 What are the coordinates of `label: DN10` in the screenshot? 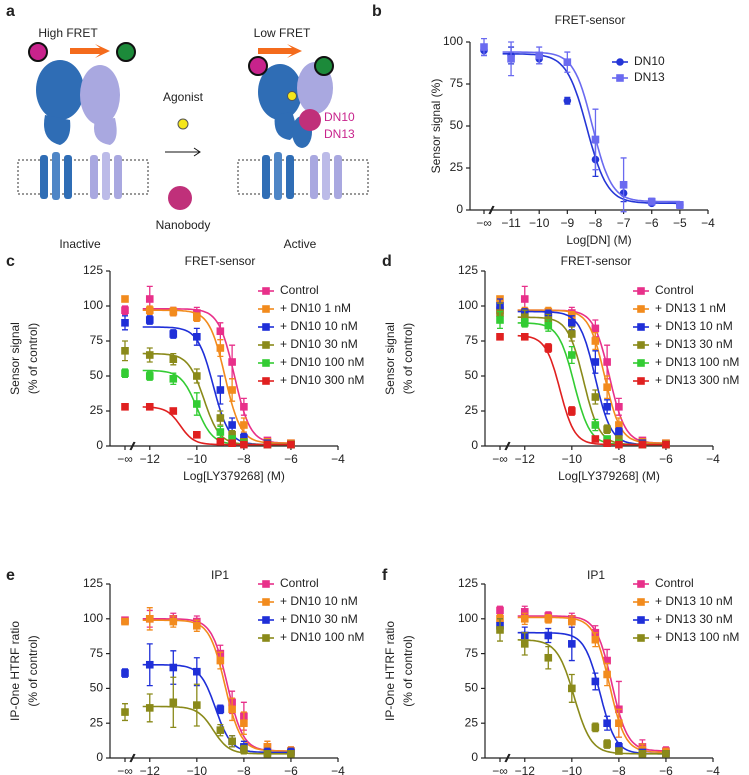 It's located at (339, 117).